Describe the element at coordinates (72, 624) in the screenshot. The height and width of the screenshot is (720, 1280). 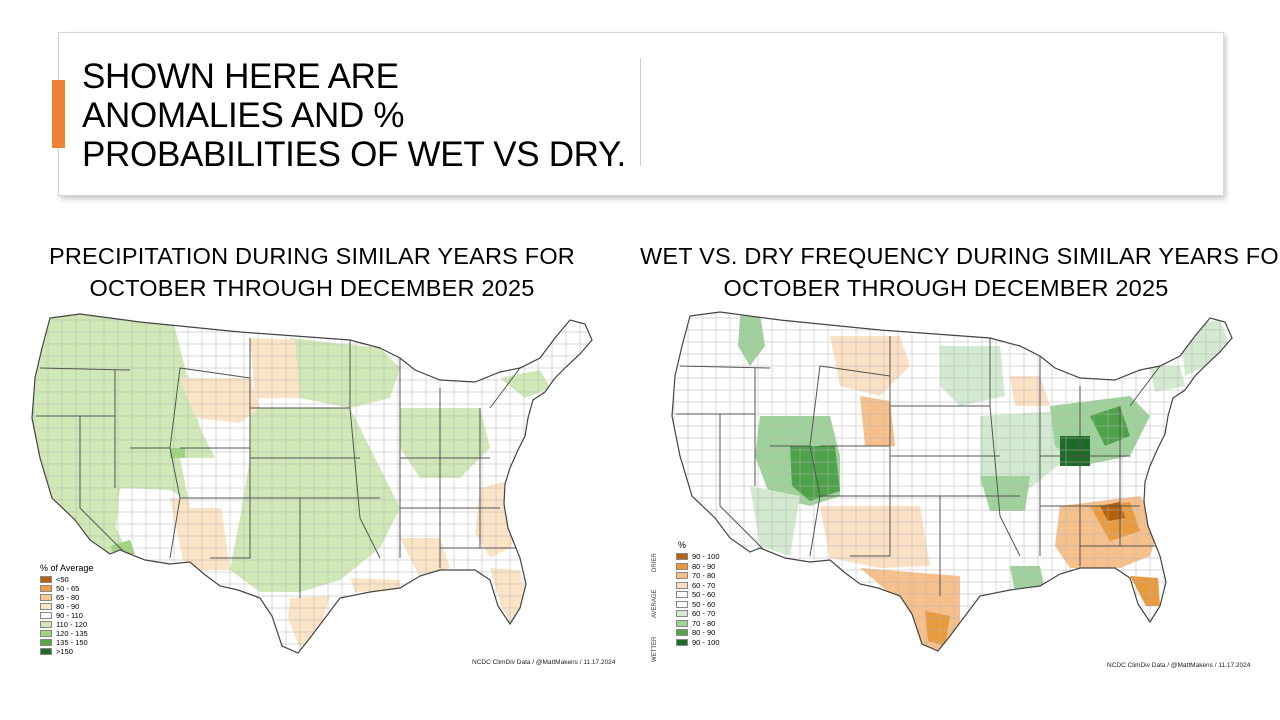
I see `legend-label: 110 - 120` at that location.